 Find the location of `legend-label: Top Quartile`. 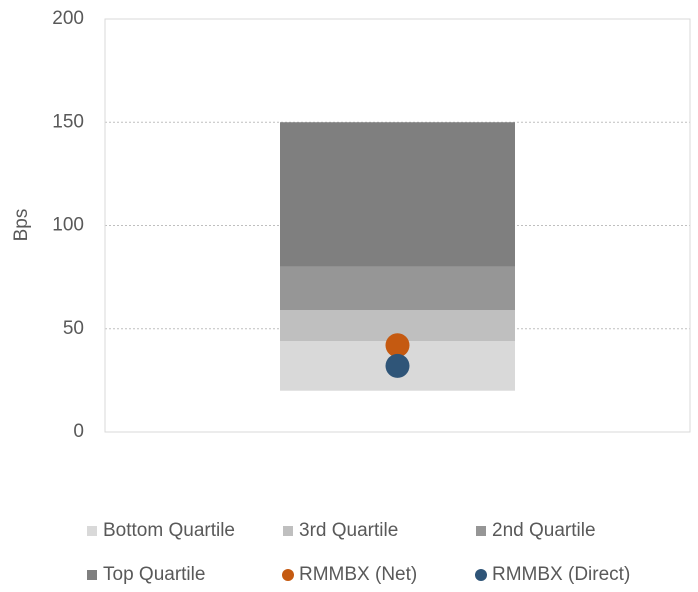

legend-label: Top Quartile is located at coordinates (154, 574).